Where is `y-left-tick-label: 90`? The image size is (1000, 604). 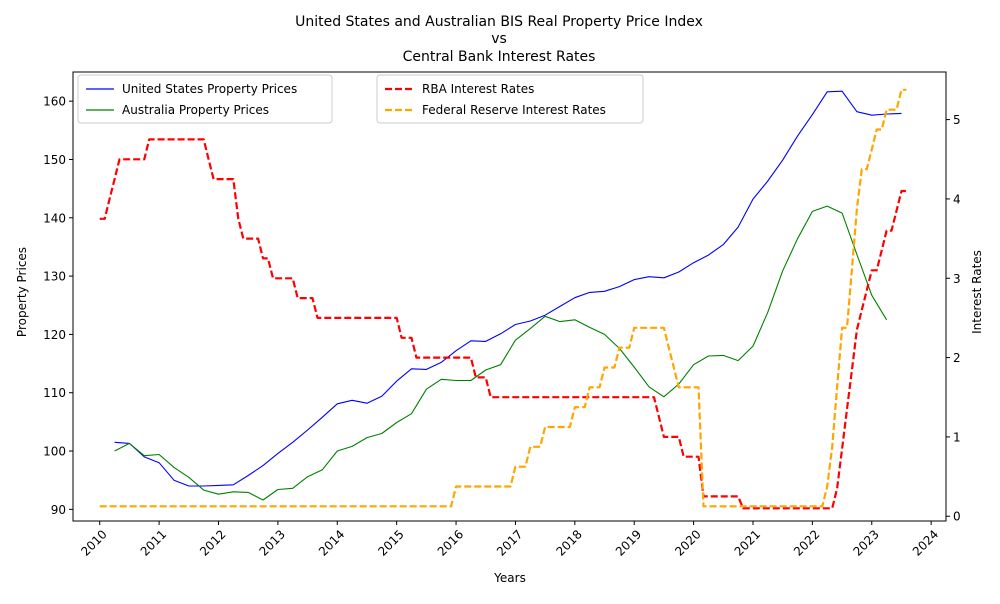
y-left-tick-label: 90 is located at coordinates (58, 510).